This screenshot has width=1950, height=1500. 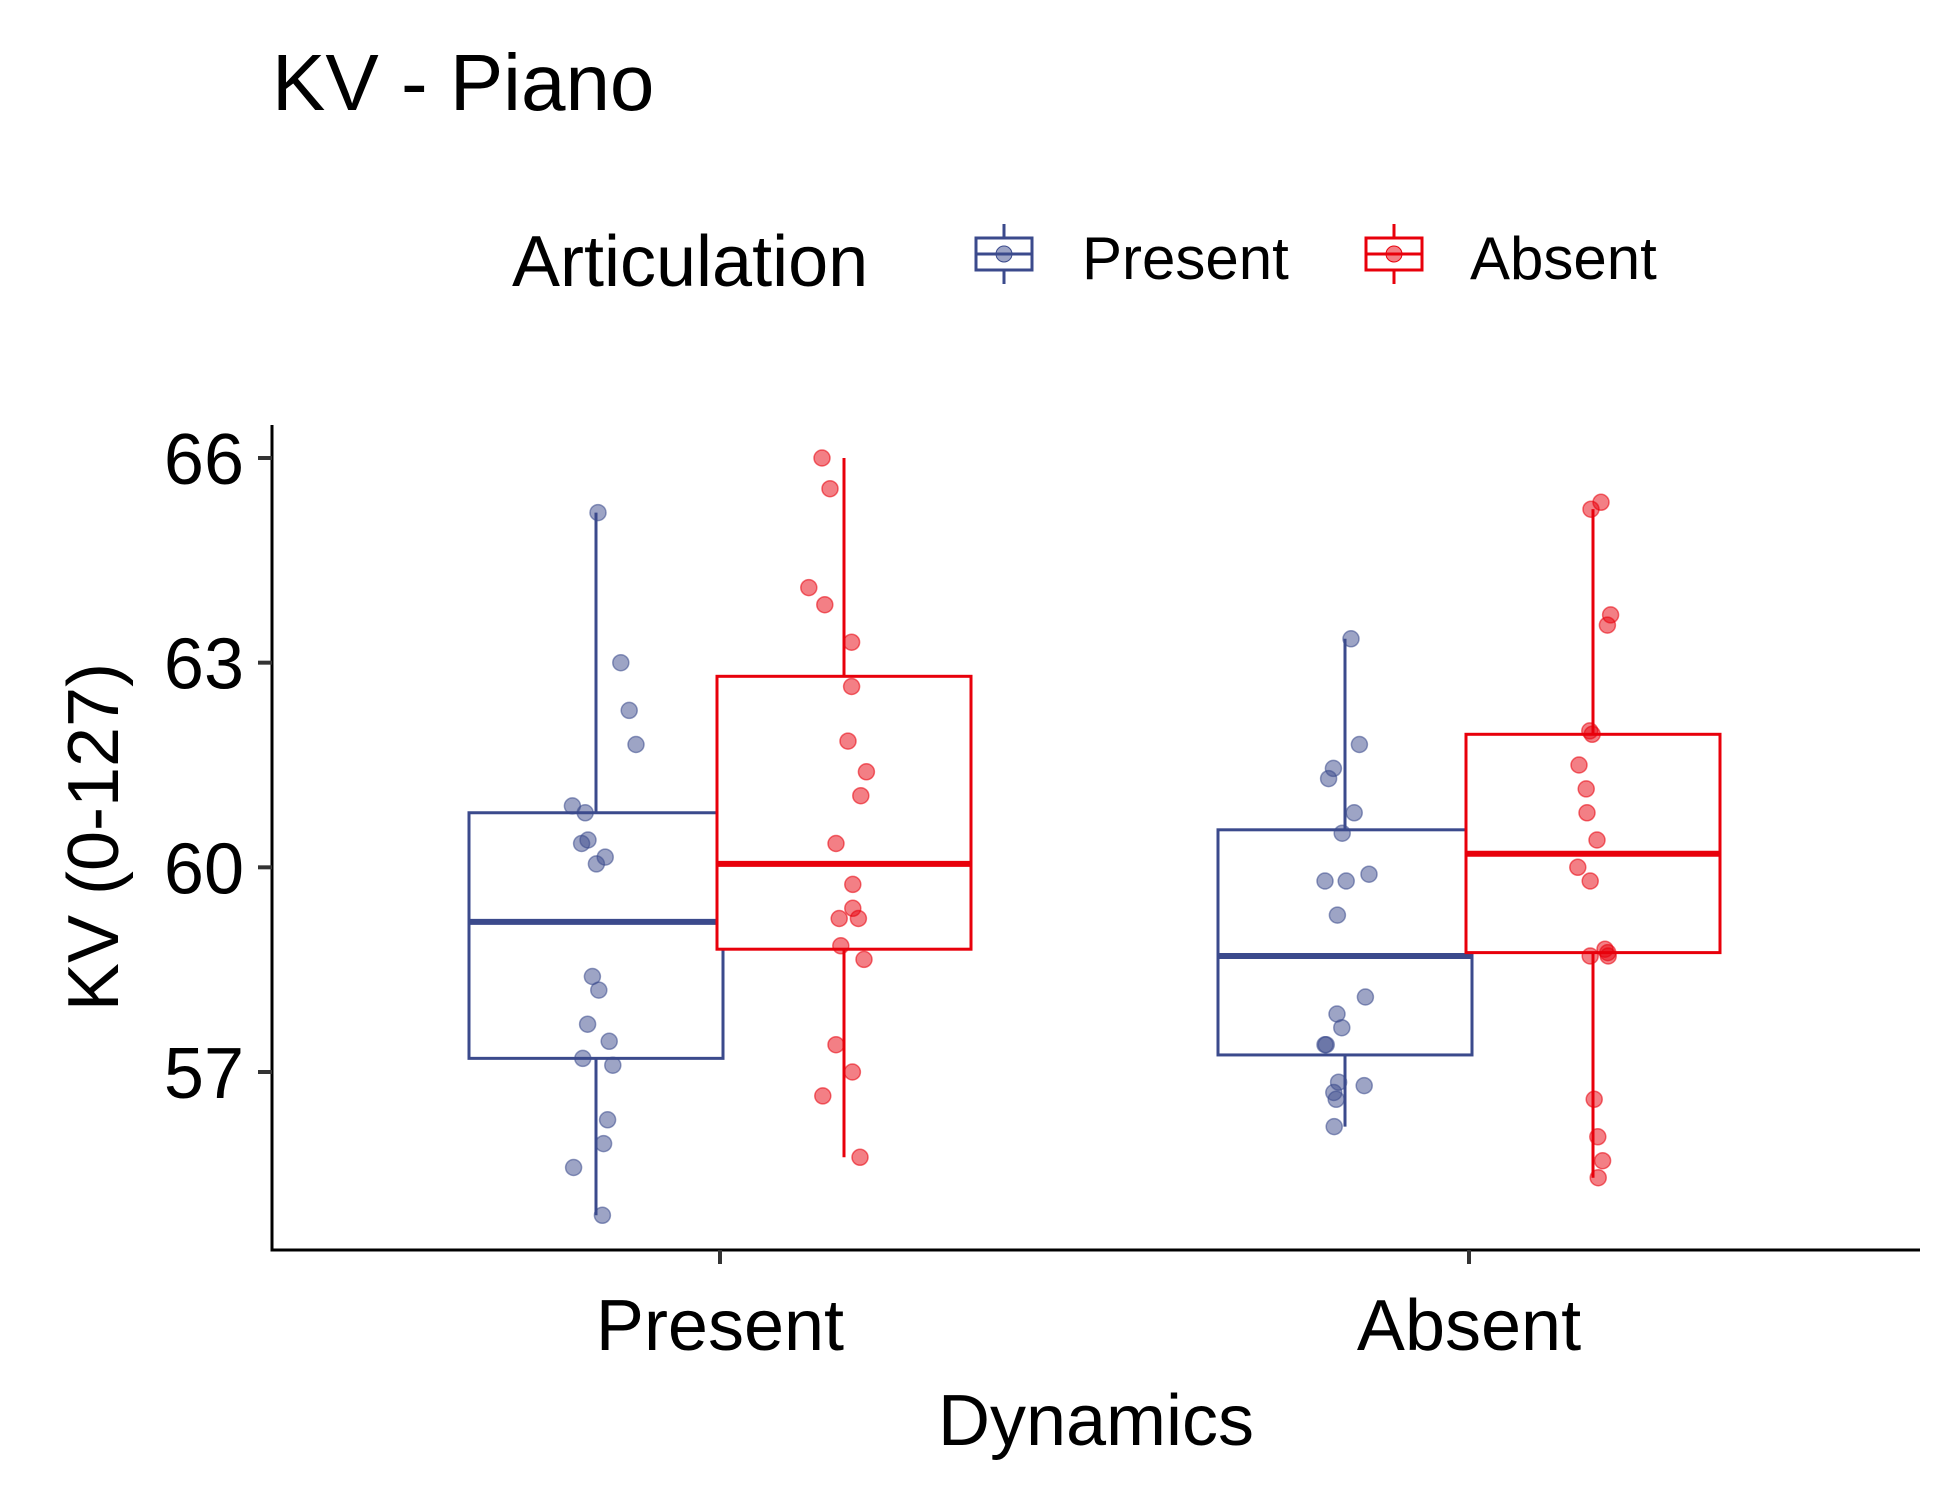 What do you see at coordinates (1185, 258) in the screenshot?
I see `legend-label-present: Present` at bounding box center [1185, 258].